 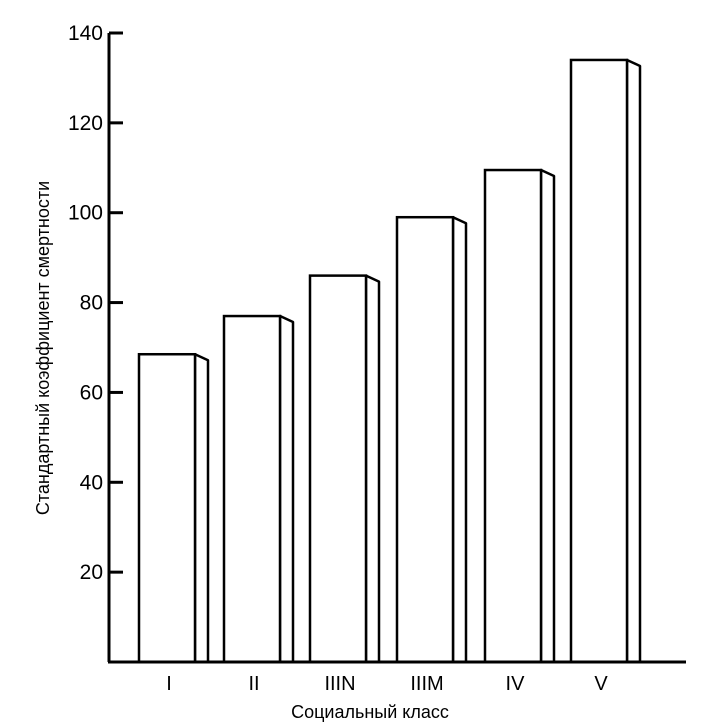 I want to click on y-tick-label: 120, so click(x=85, y=123).